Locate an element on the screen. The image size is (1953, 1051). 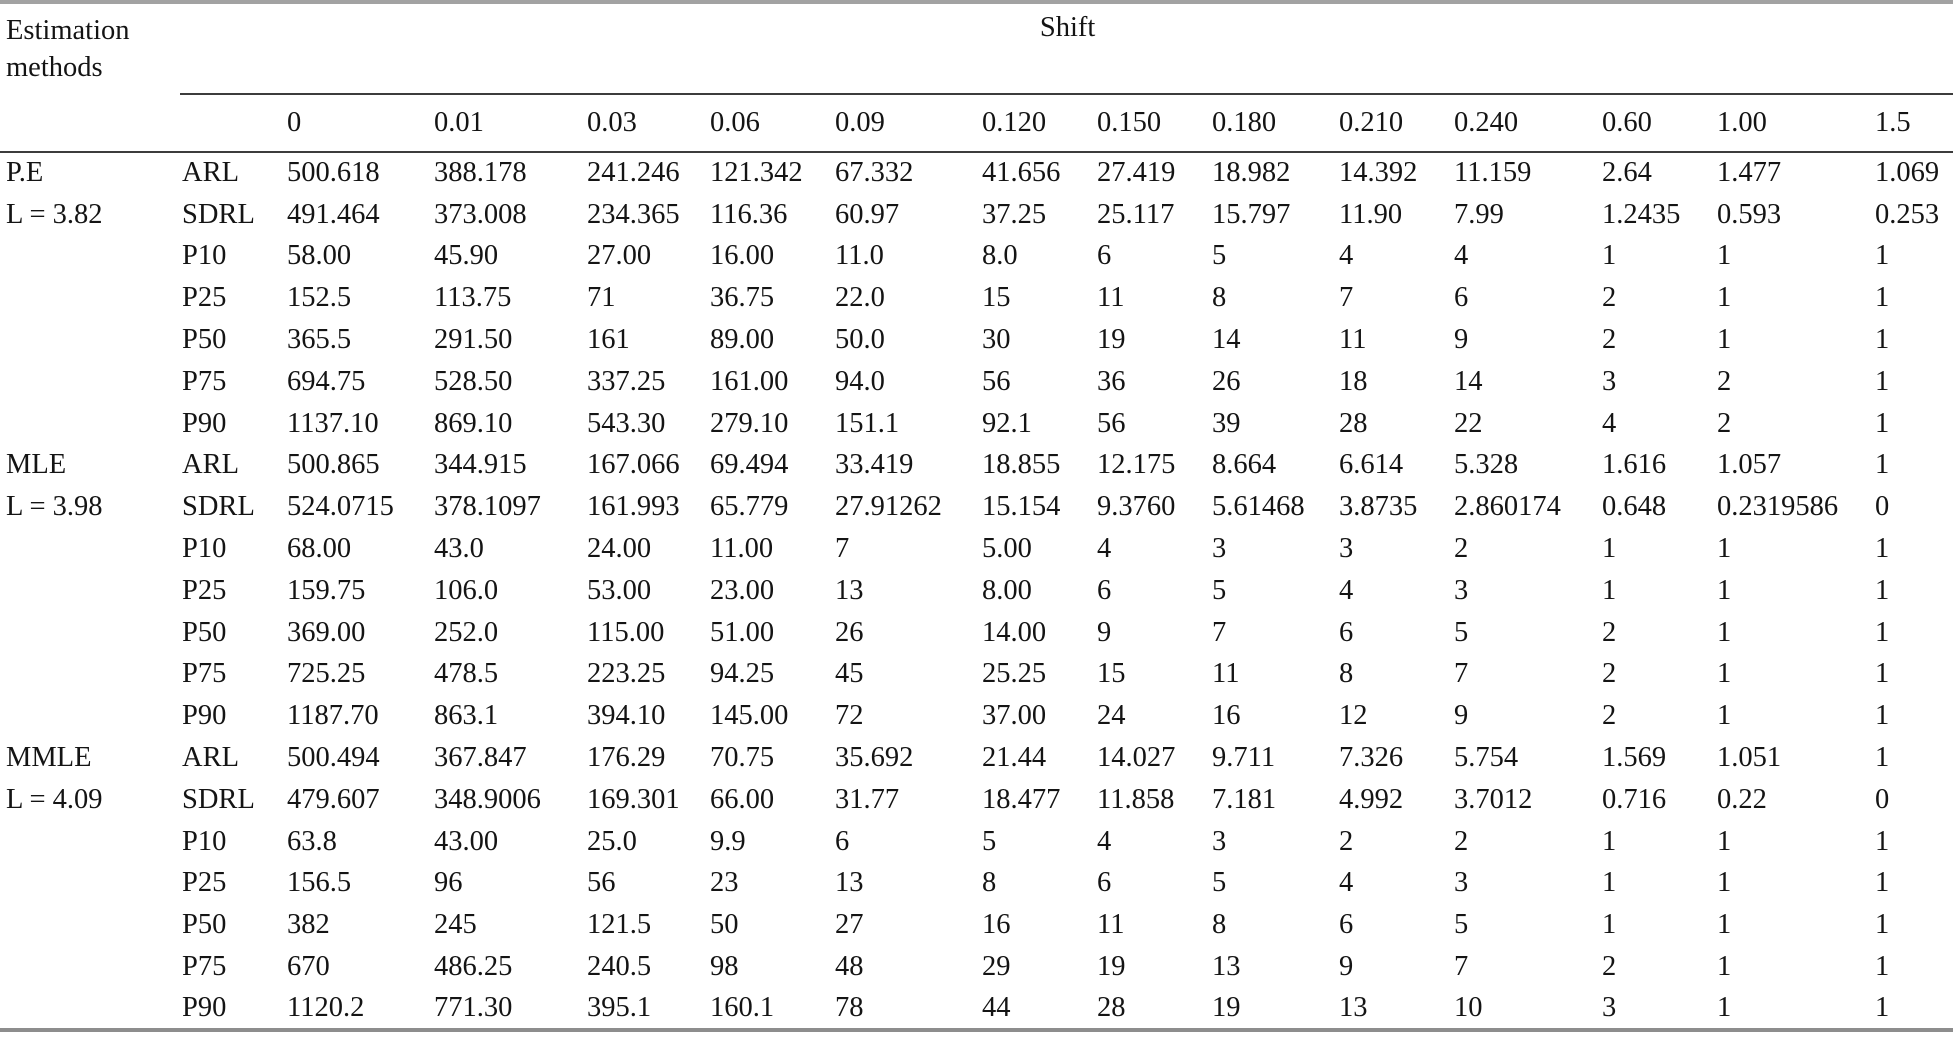
value-cell: 30 is located at coordinates (996, 340).